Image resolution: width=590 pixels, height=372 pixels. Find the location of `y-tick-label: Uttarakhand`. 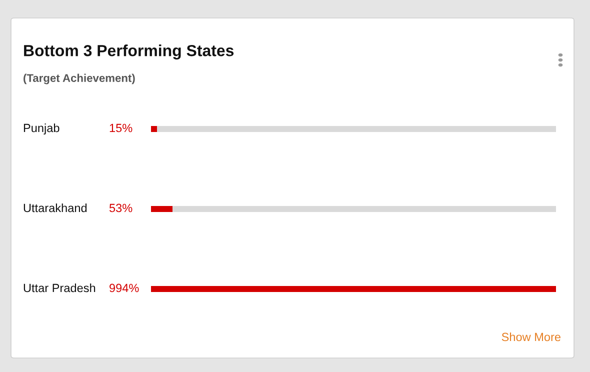

y-tick-label: Uttarakhand is located at coordinates (55, 207).